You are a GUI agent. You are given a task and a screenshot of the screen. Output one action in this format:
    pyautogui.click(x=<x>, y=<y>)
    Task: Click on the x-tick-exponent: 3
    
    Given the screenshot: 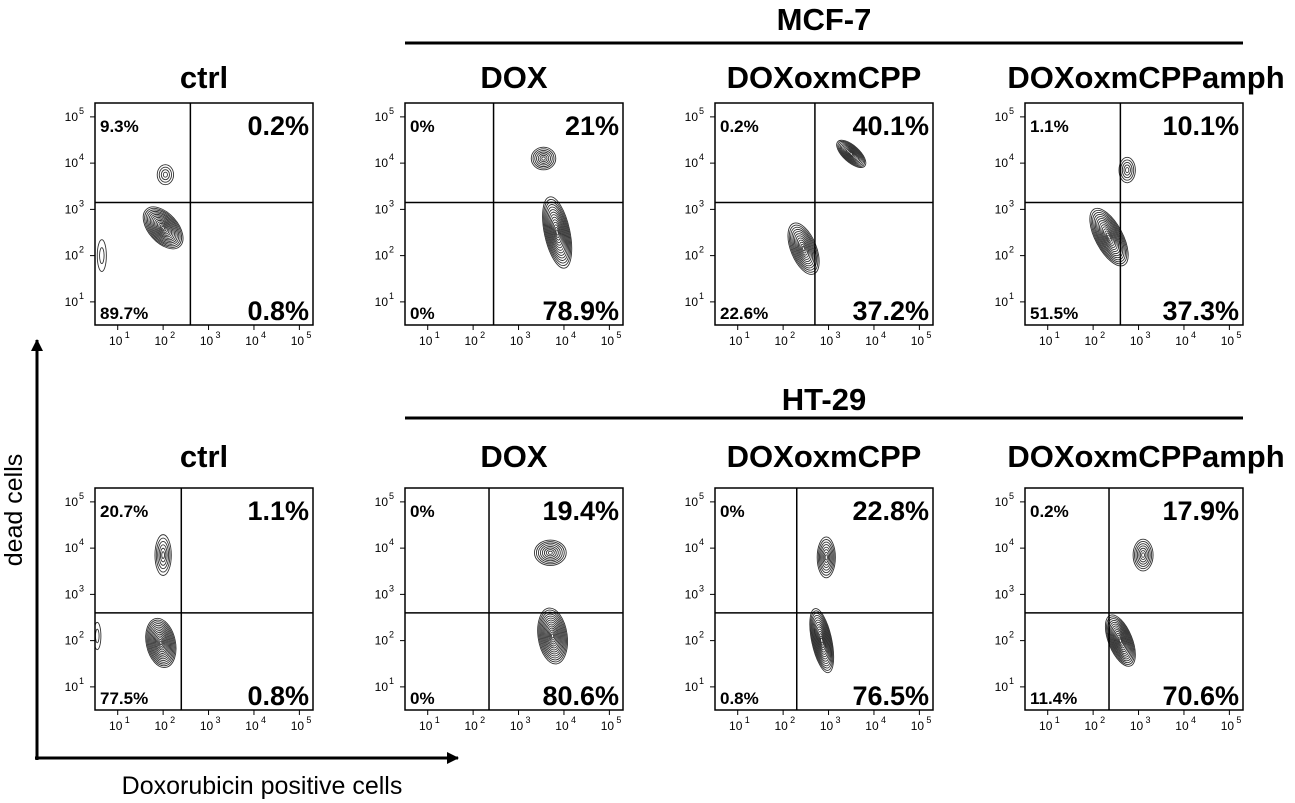 What is the action you would take?
    pyautogui.click(x=1148, y=720)
    